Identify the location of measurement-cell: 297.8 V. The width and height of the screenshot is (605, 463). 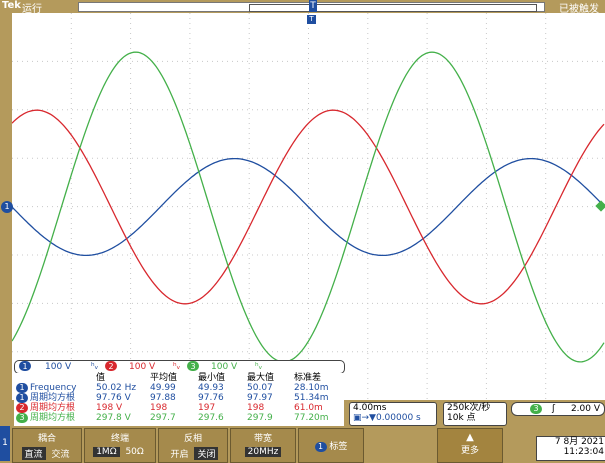
(113, 418).